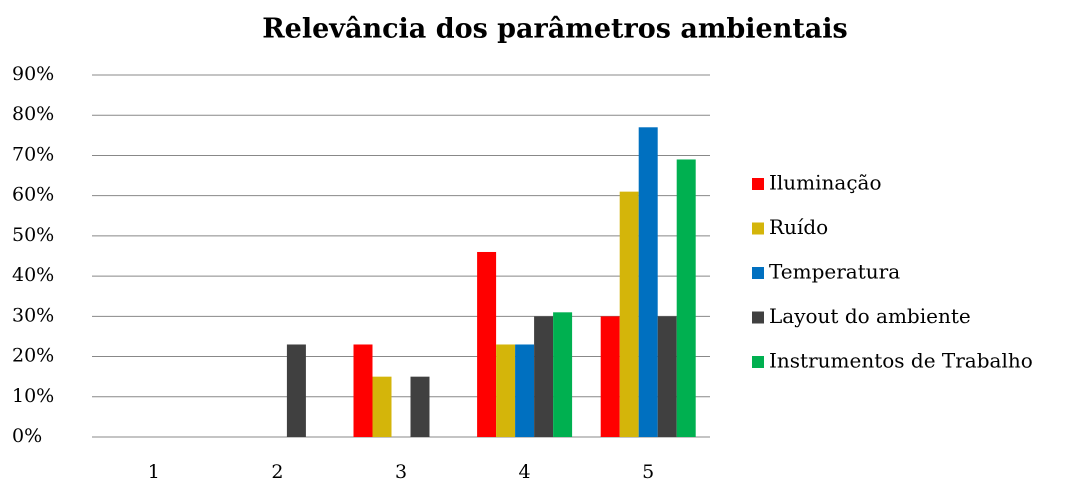 The width and height of the screenshot is (1080, 484). What do you see at coordinates (401, 472) in the screenshot?
I see `x-tick-label: 3` at bounding box center [401, 472].